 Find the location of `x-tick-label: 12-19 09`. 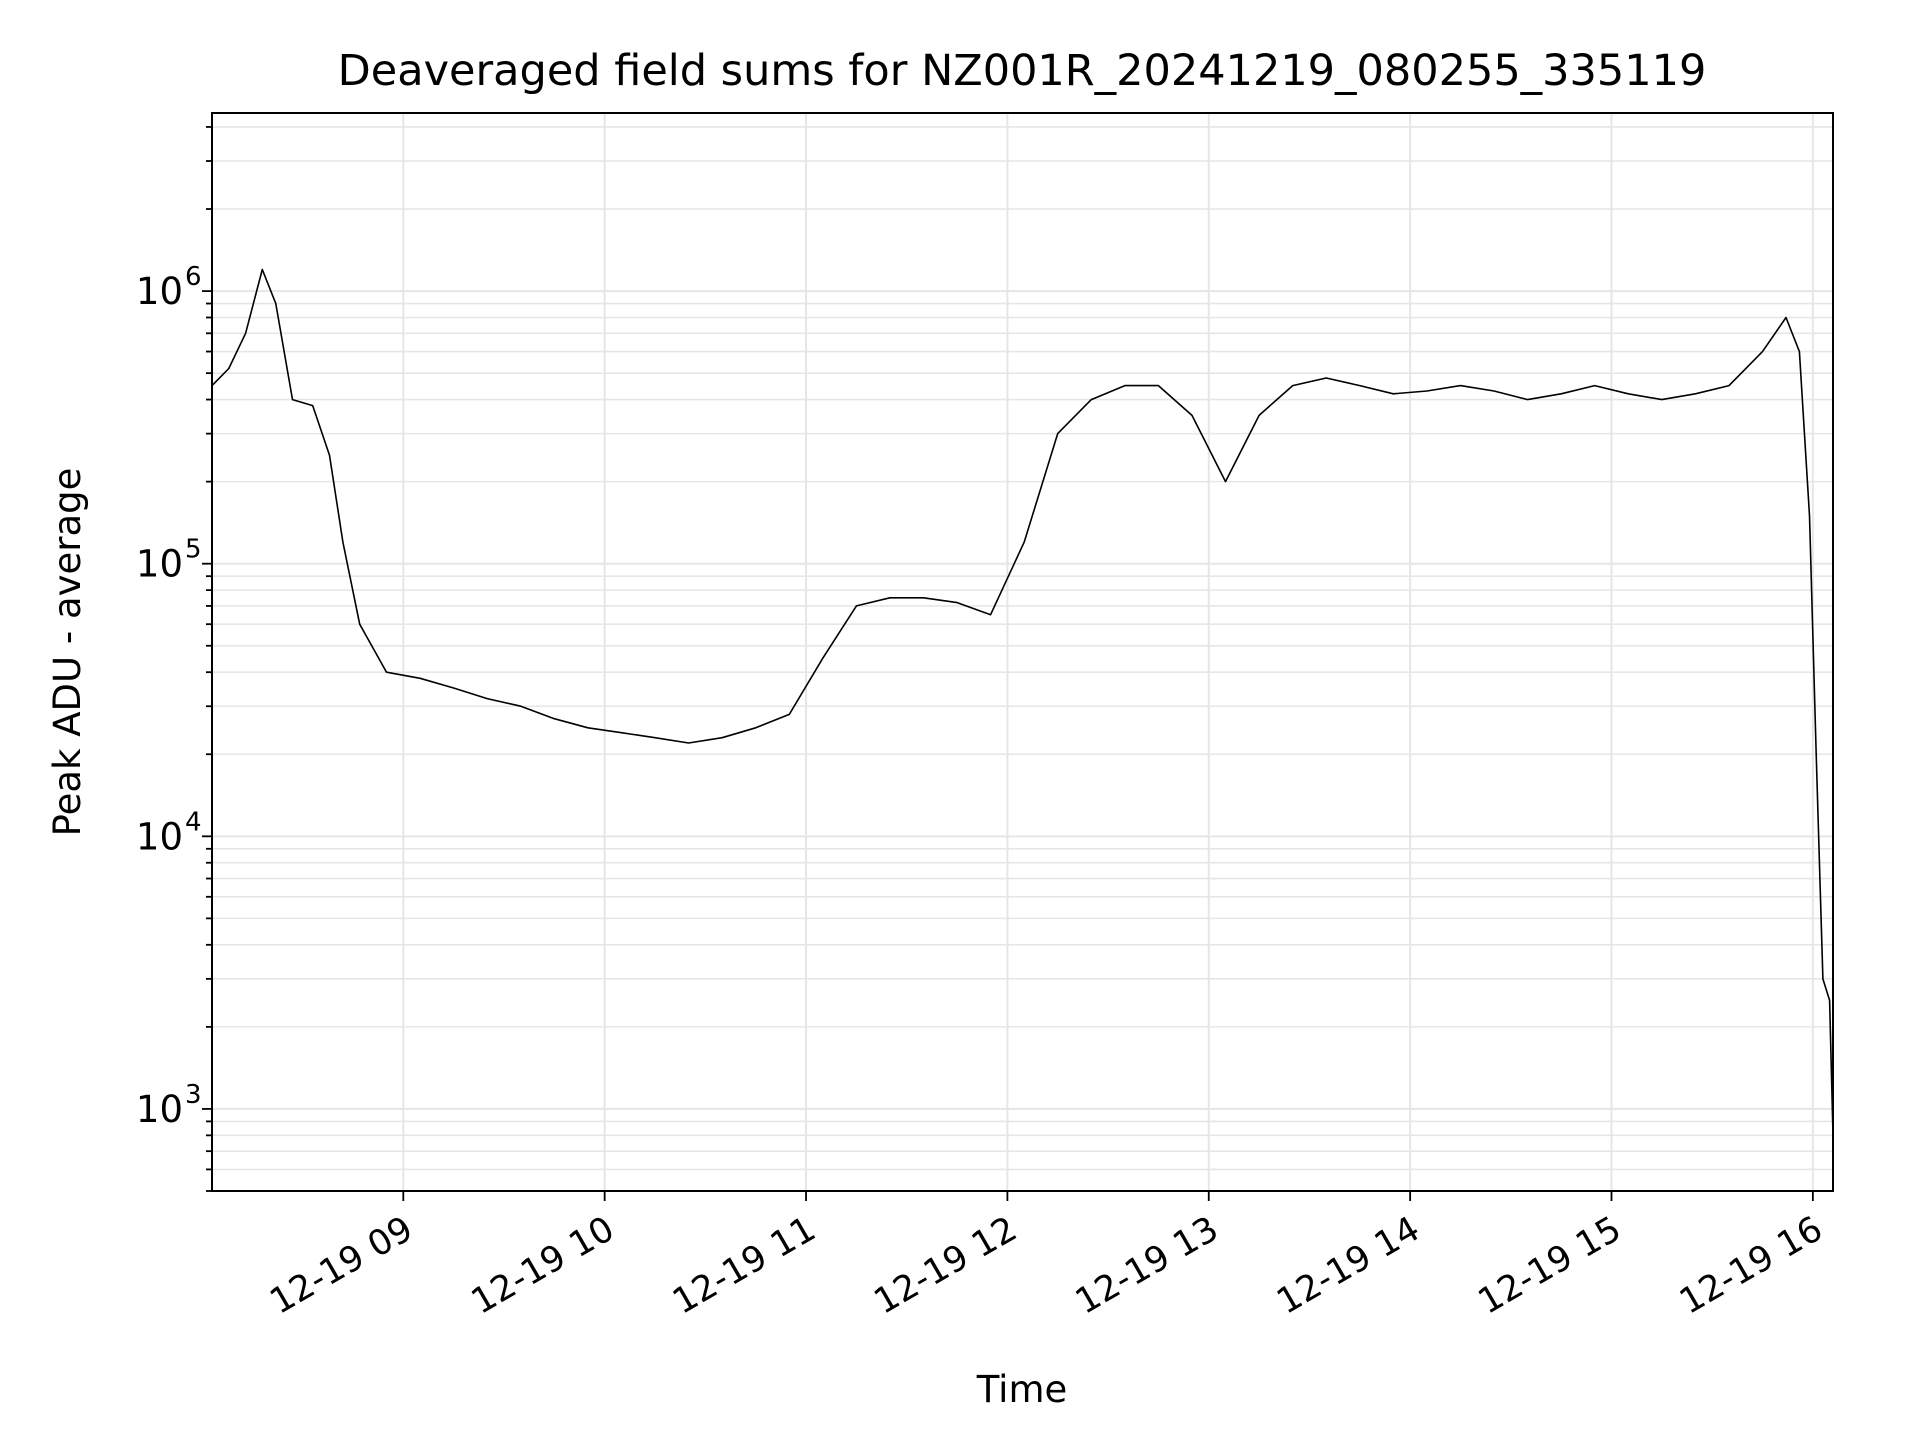

x-tick-label: 12-19 09 is located at coordinates (342, 1265).